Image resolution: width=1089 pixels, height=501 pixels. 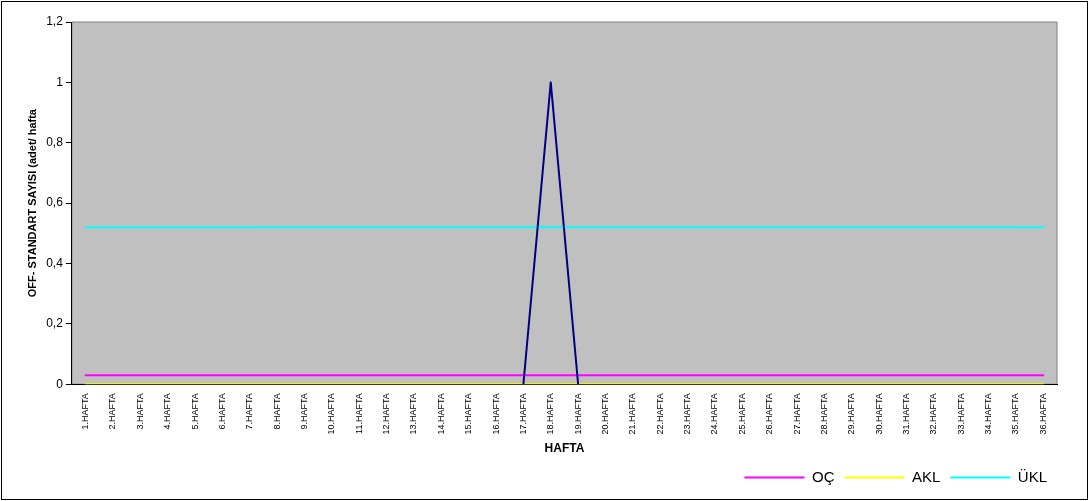 What do you see at coordinates (60, 81) in the screenshot?
I see `y-tick-label: 1` at bounding box center [60, 81].